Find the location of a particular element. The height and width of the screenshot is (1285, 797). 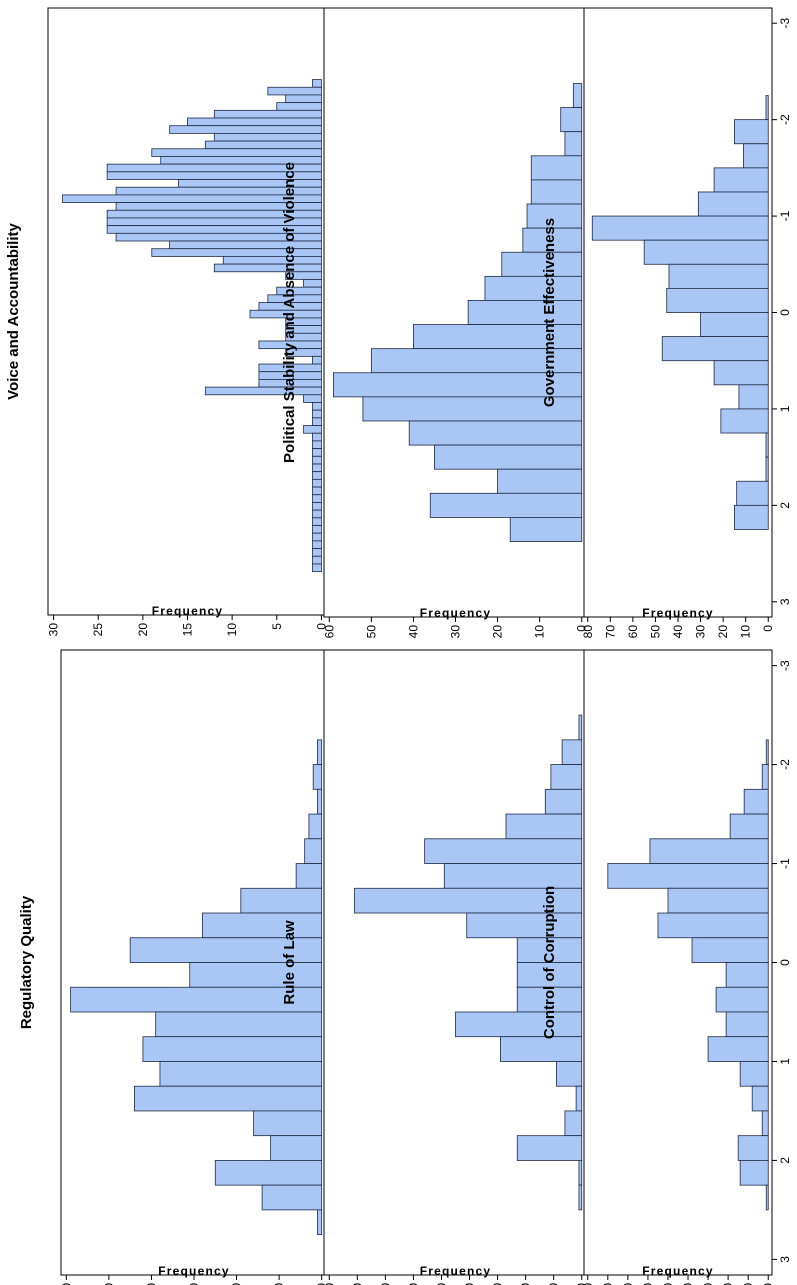

frequency-tick-label: 70 is located at coordinates (610, 632).